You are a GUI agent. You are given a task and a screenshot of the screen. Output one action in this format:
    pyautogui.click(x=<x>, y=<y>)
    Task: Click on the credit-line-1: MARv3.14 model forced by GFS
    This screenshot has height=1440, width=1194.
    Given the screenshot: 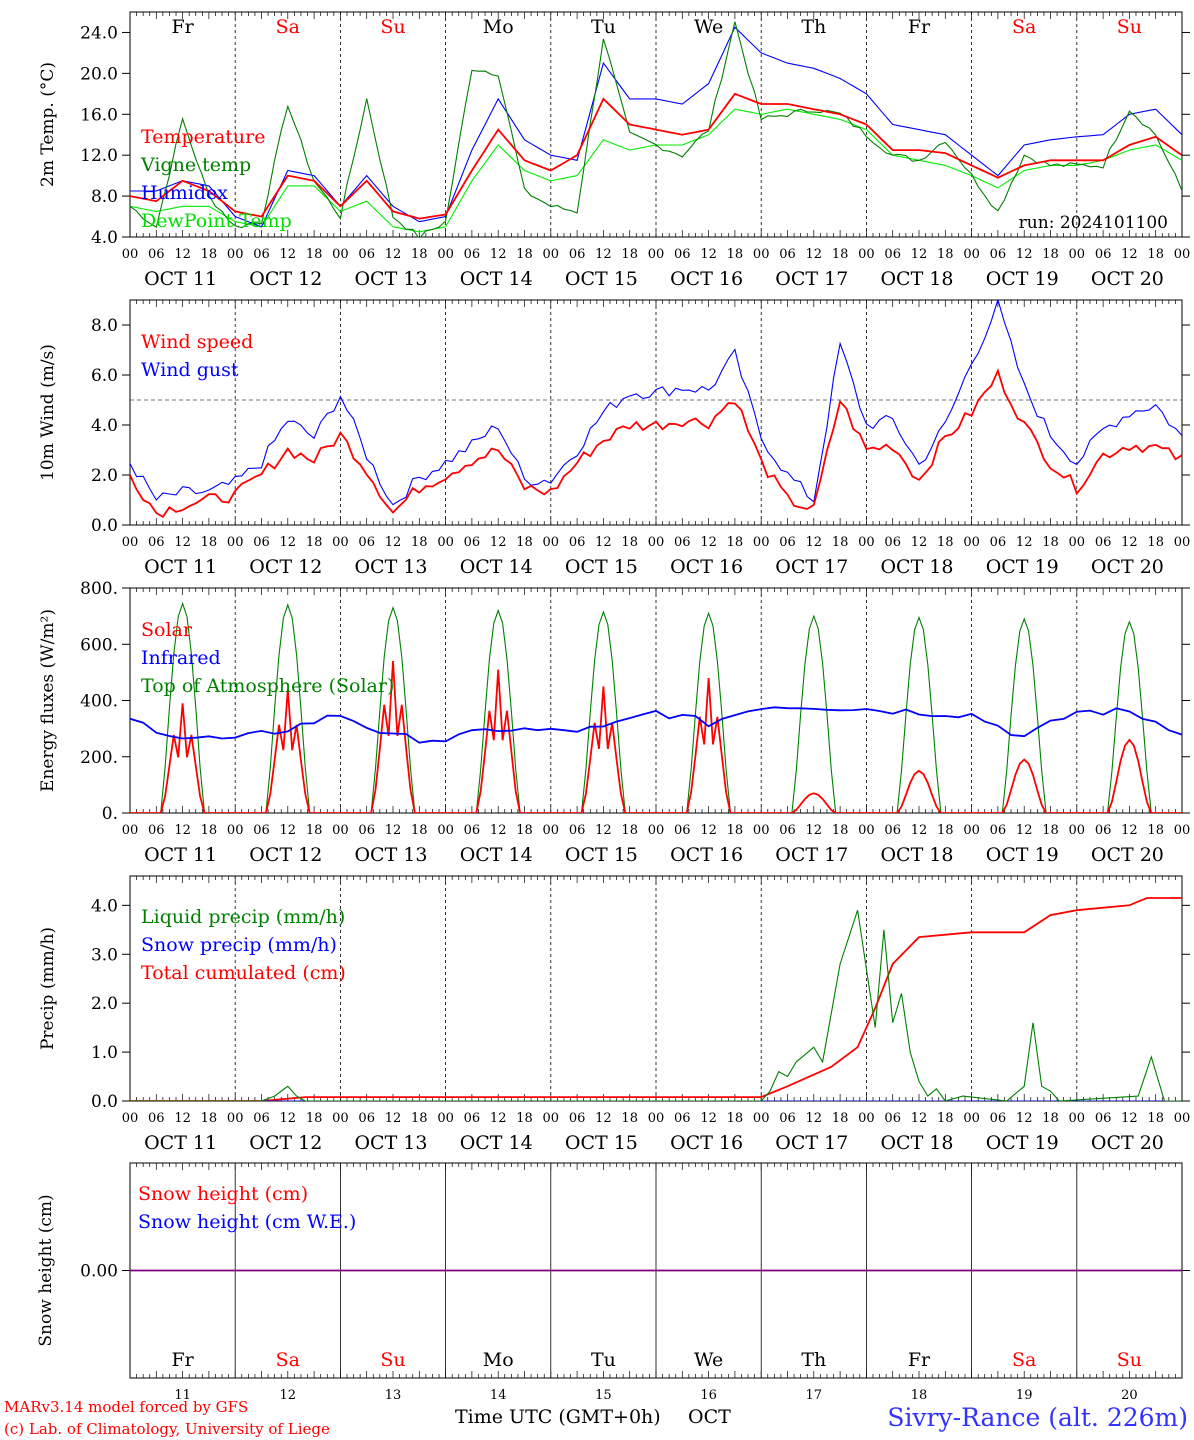 What is the action you would take?
    pyautogui.click(x=126, y=1407)
    